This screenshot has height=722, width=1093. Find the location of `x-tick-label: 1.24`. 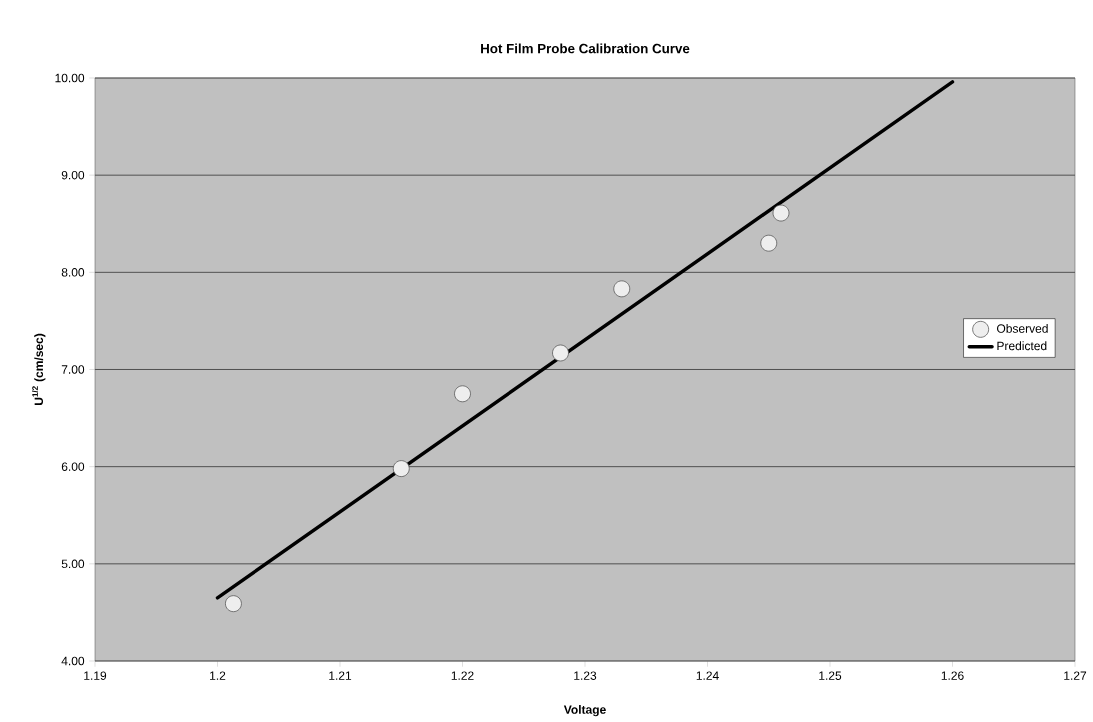

x-tick-label: 1.24 is located at coordinates (707, 675).